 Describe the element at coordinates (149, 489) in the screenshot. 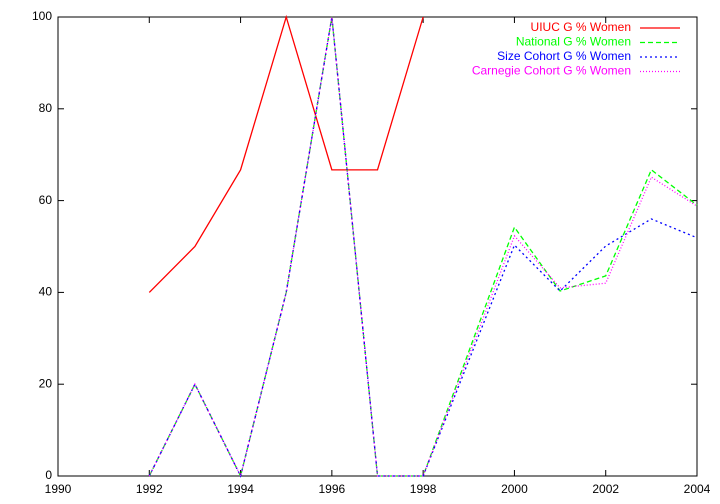

I see `x-tick-label: 1992` at that location.